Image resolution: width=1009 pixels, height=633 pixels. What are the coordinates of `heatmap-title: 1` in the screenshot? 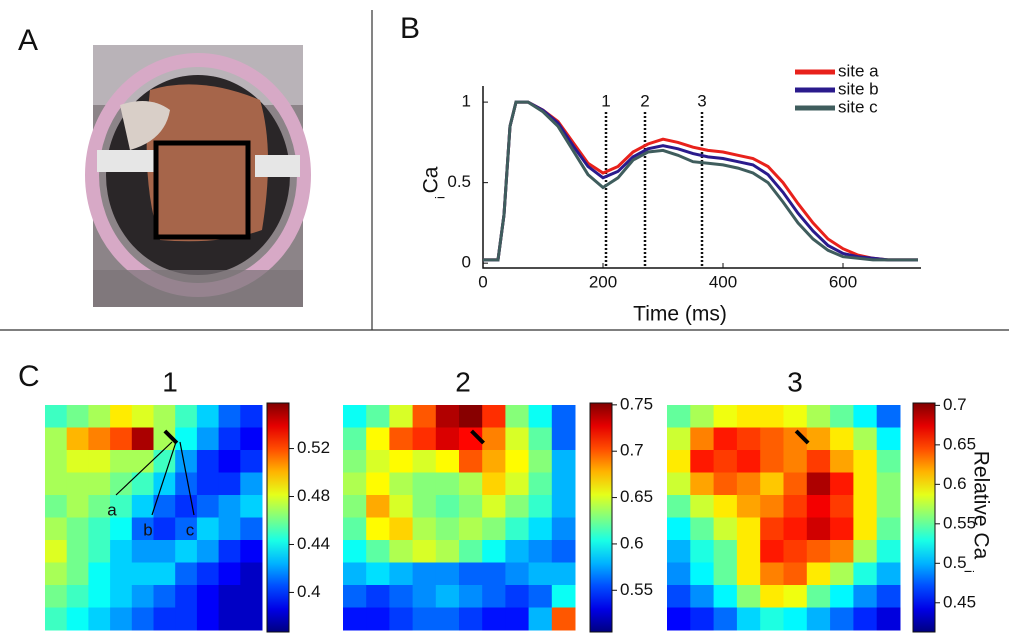 It's located at (170, 381).